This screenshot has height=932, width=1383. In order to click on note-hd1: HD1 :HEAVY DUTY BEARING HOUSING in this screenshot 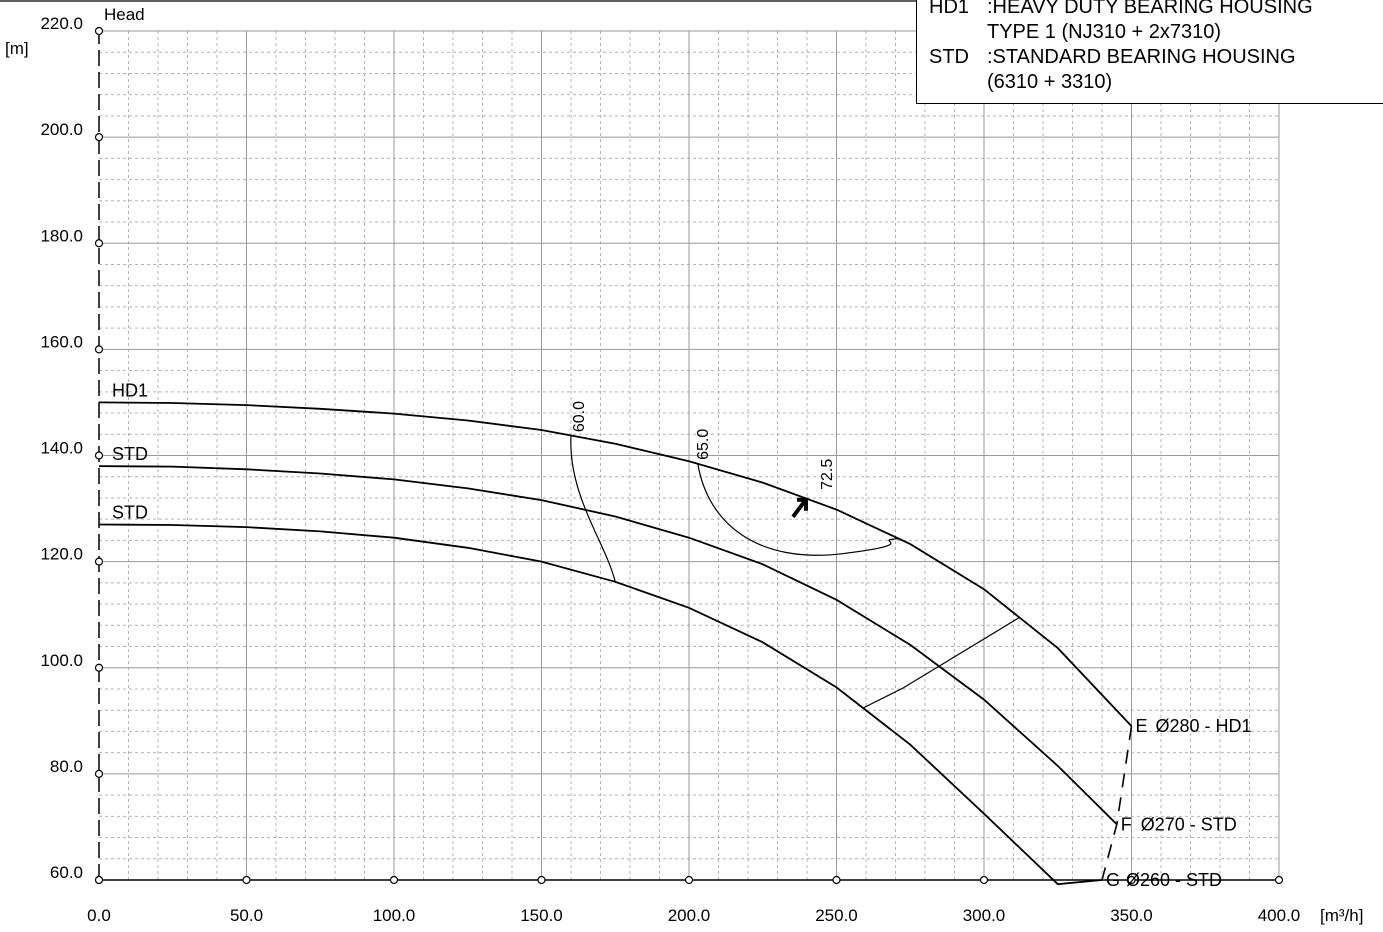, I will do `click(1121, 10)`.